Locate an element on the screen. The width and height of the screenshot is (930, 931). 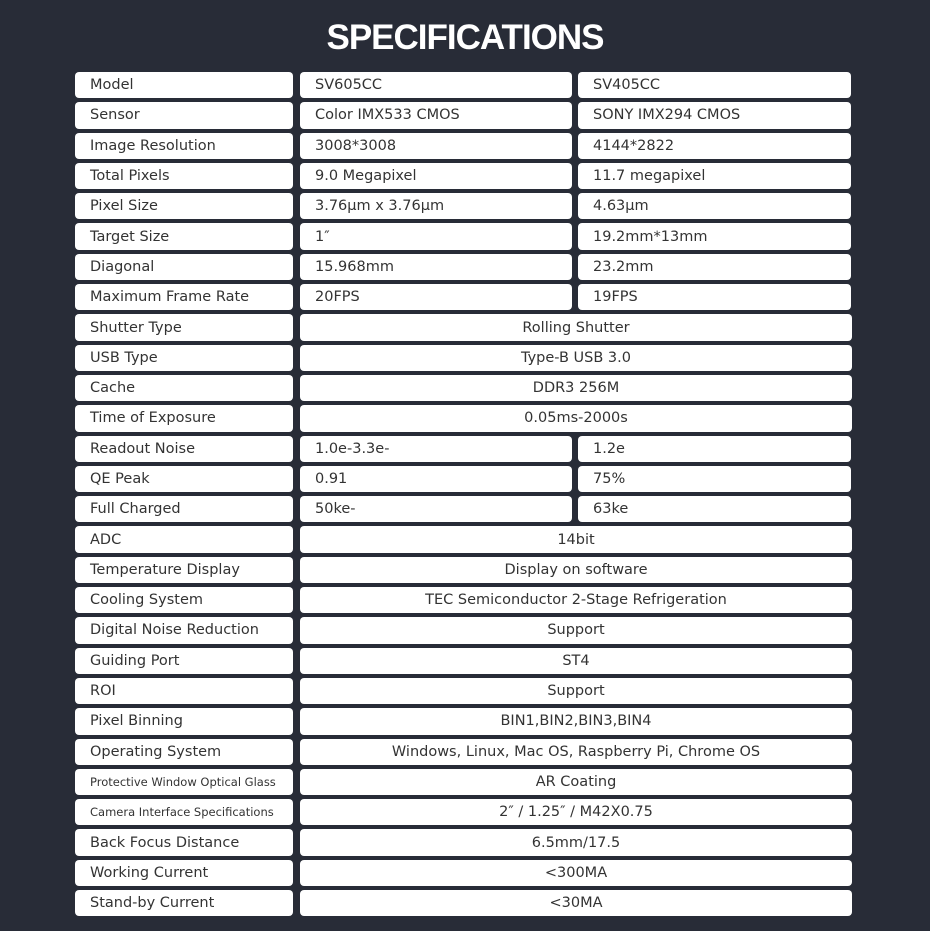
table-row: Digital Noise Reduction Support is located at coordinates (463, 630).